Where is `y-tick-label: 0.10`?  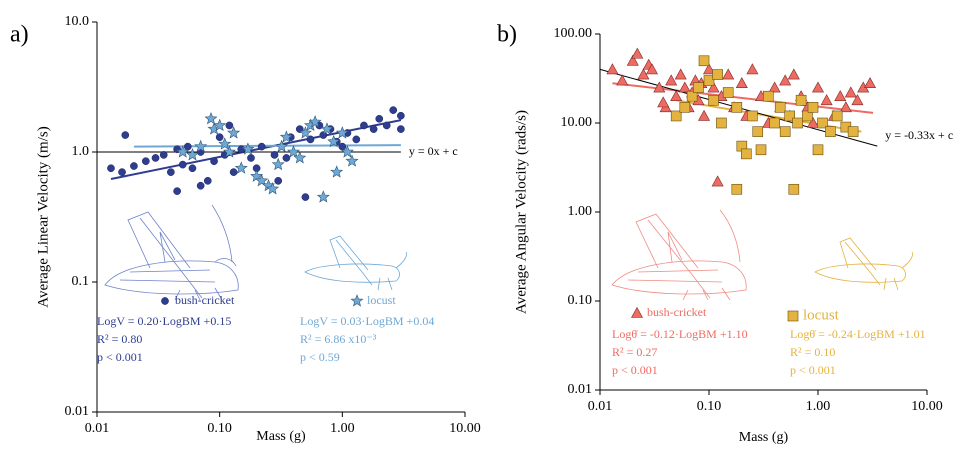
y-tick-label: 0.10 is located at coordinates (580, 300).